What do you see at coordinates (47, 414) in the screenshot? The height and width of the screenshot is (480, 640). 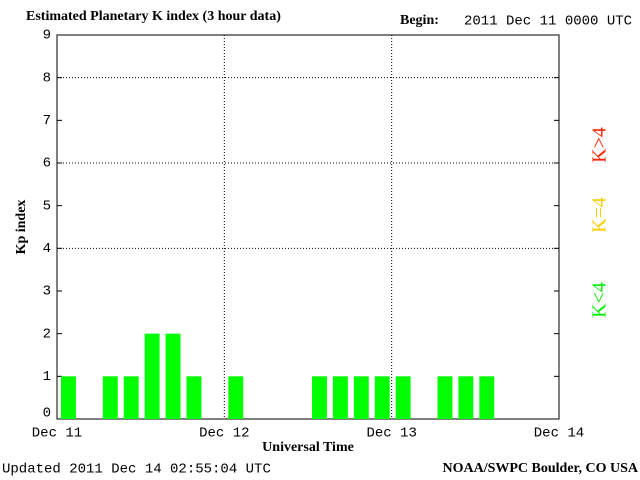 I see `y-tick-label: 0` at bounding box center [47, 414].